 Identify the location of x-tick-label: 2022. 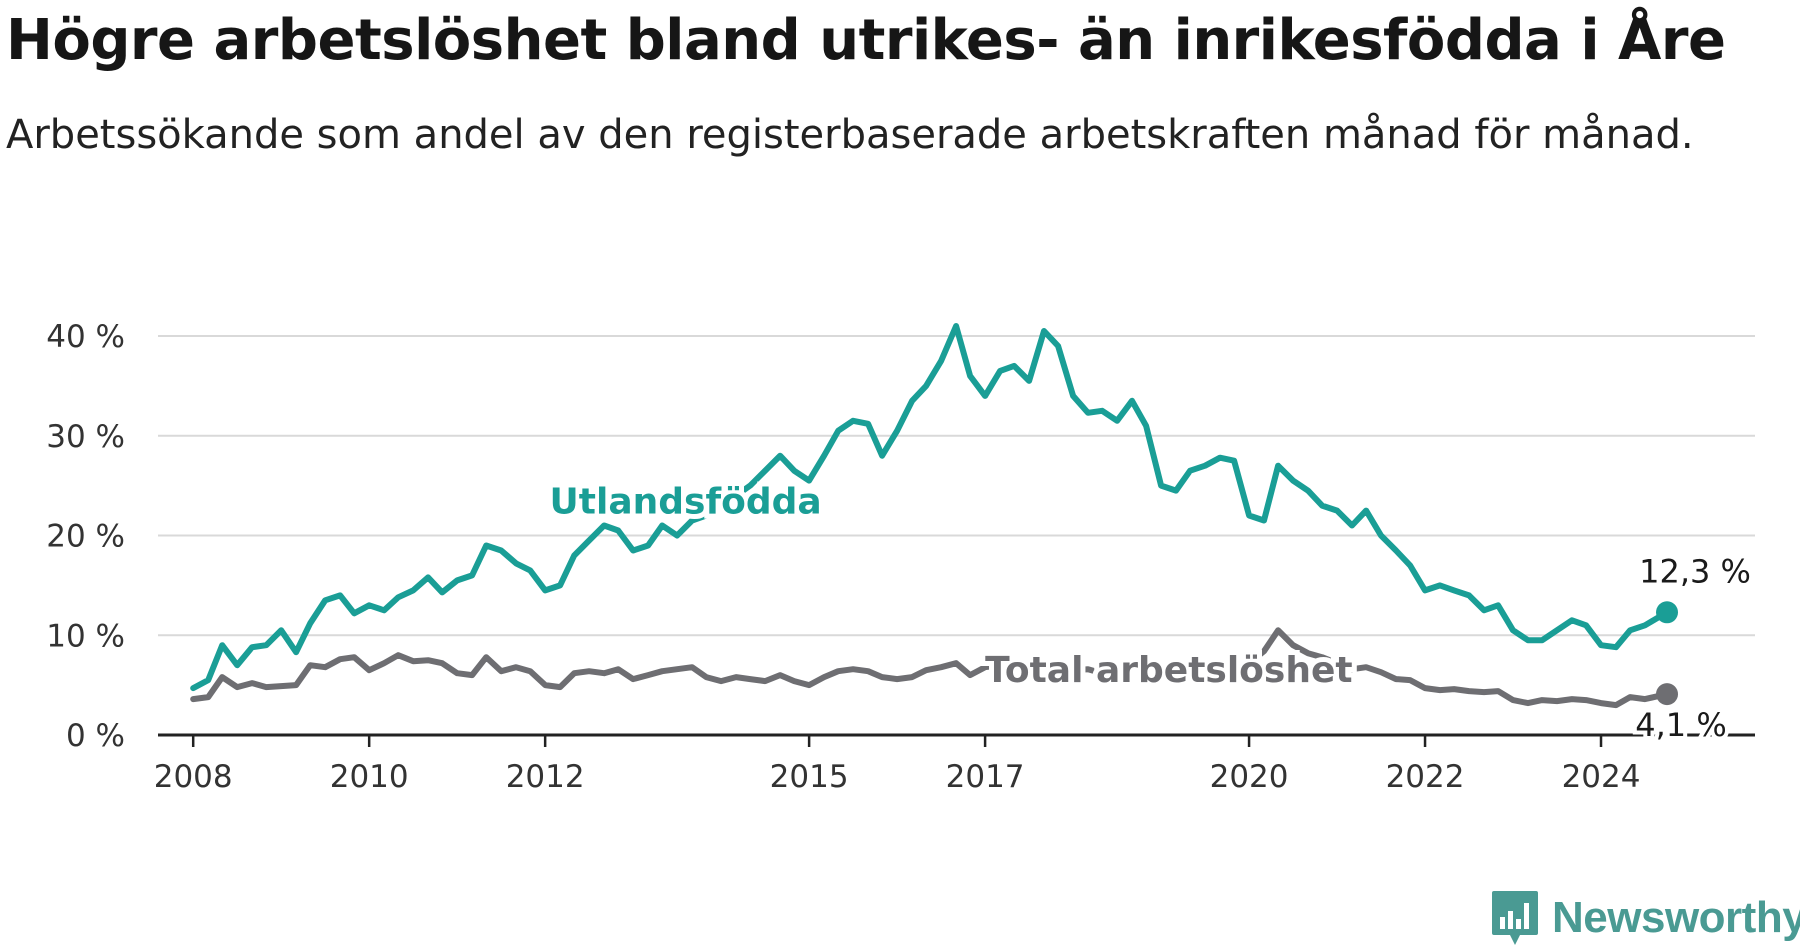
(1425, 777).